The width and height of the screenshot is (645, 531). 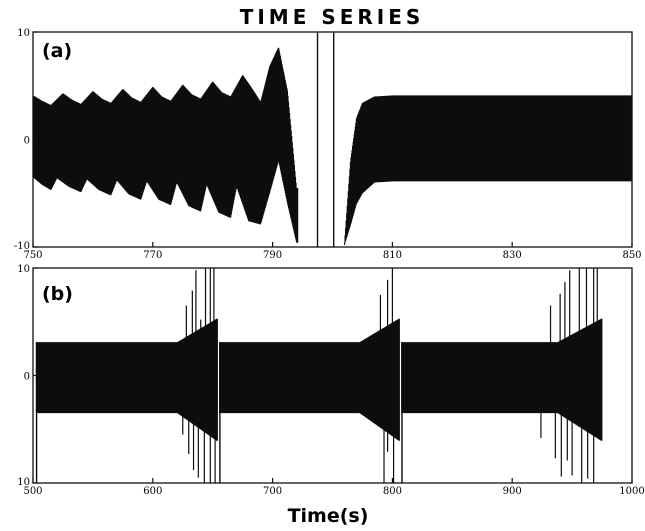 I want to click on panel-b-x-tick-label: 600, so click(x=152, y=491).